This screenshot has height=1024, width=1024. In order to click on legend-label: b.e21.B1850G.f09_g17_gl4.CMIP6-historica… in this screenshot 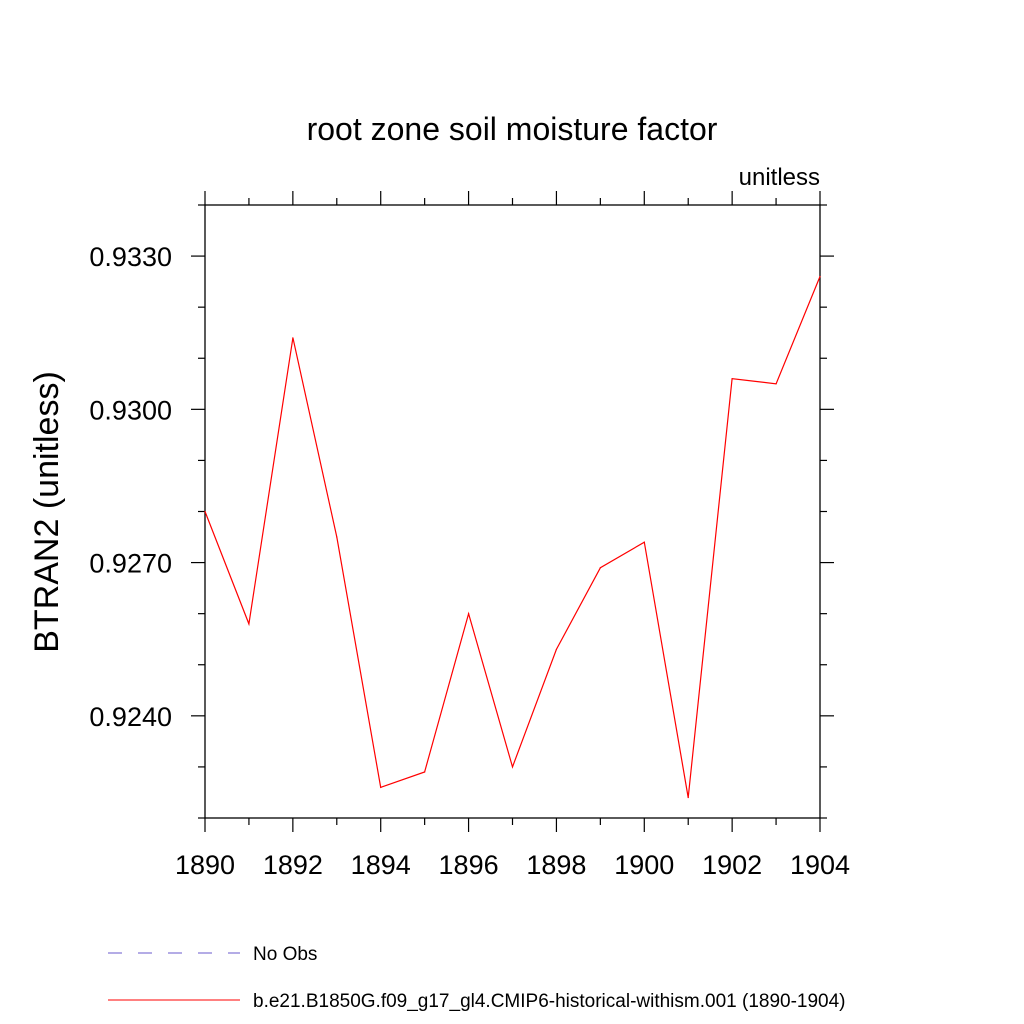, I will do `click(549, 1001)`.